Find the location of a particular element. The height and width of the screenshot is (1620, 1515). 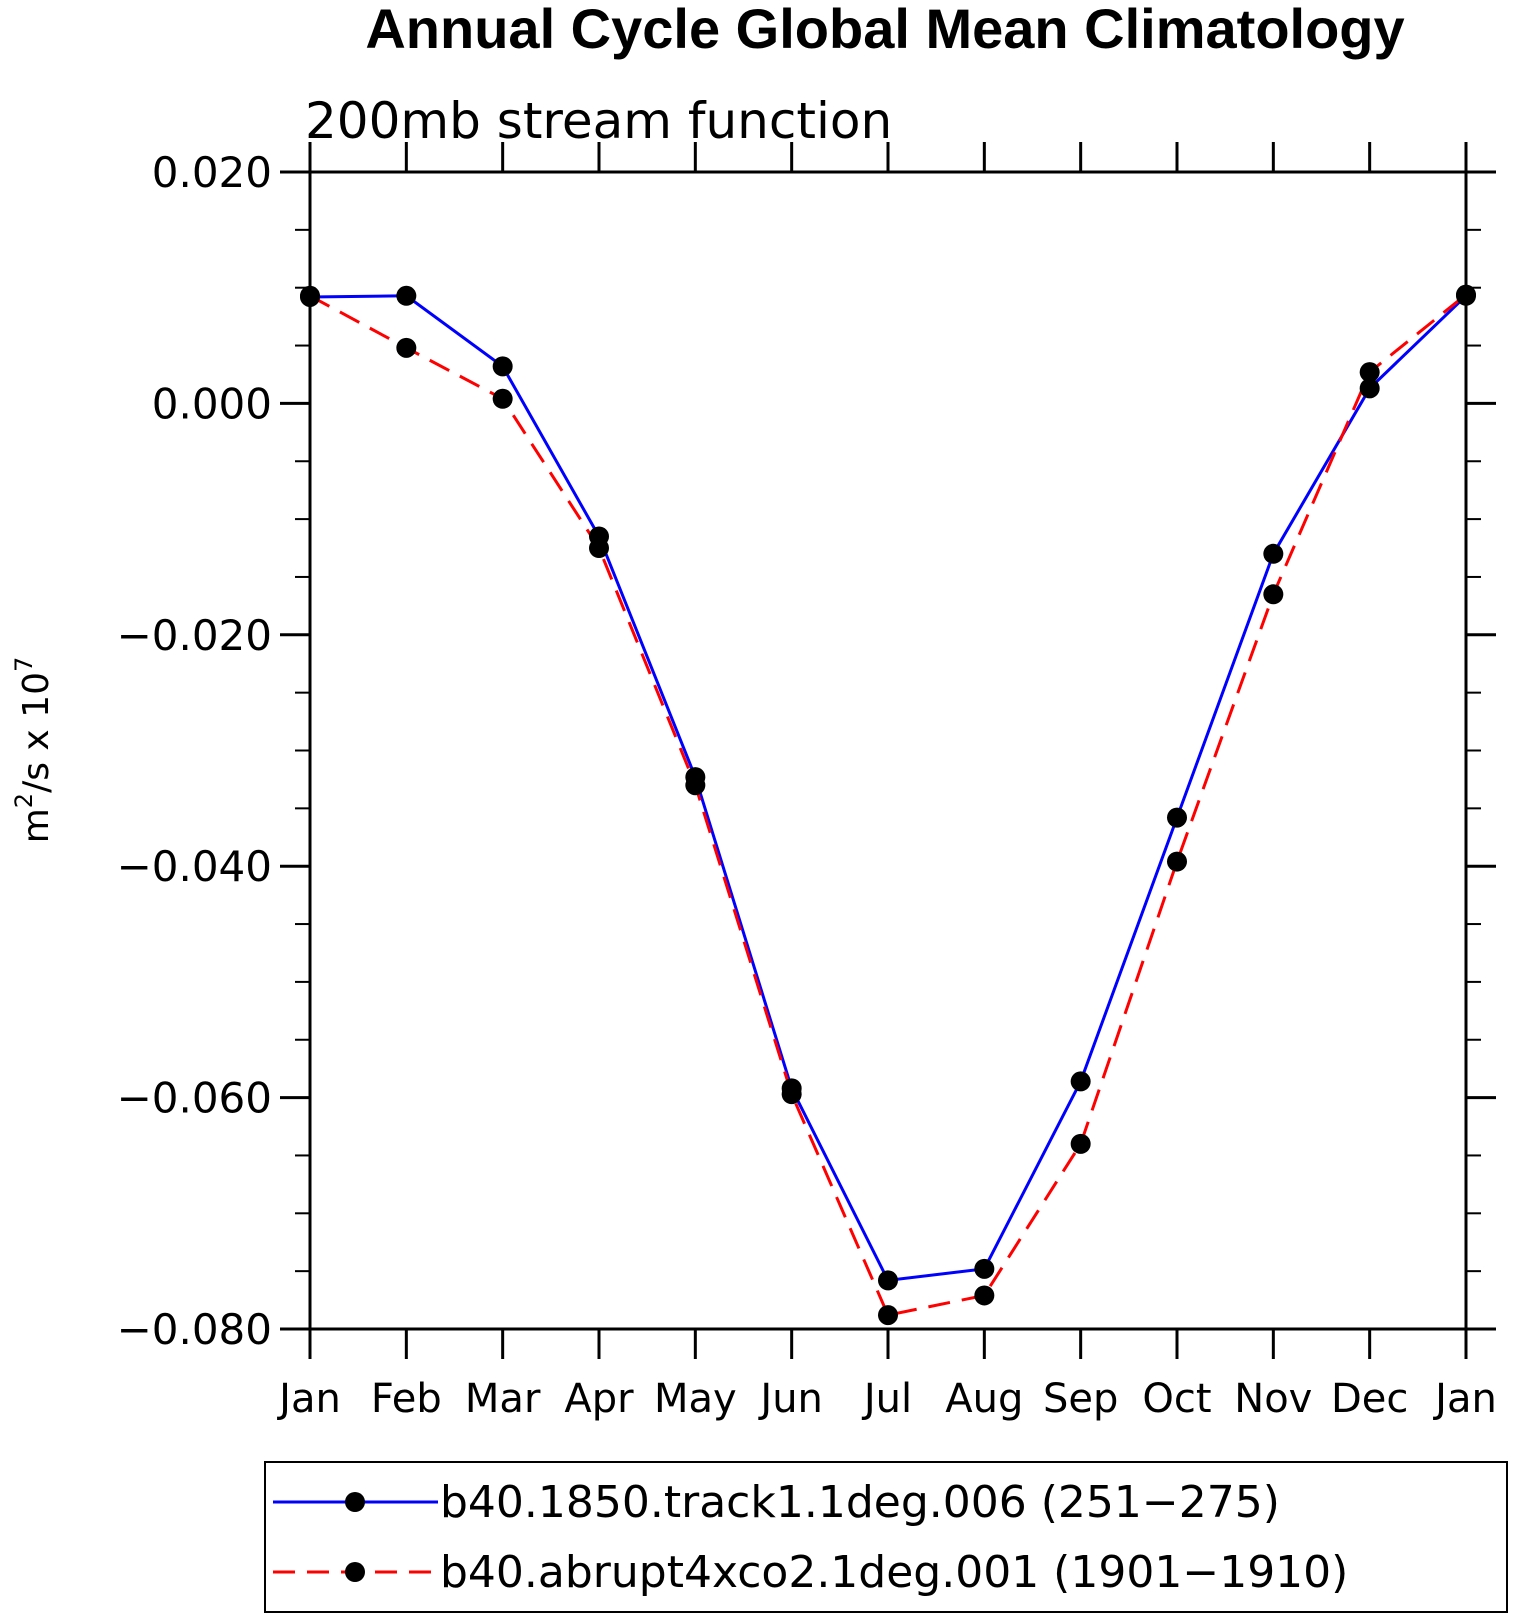

x-tick-label: Apr is located at coordinates (599, 1399).